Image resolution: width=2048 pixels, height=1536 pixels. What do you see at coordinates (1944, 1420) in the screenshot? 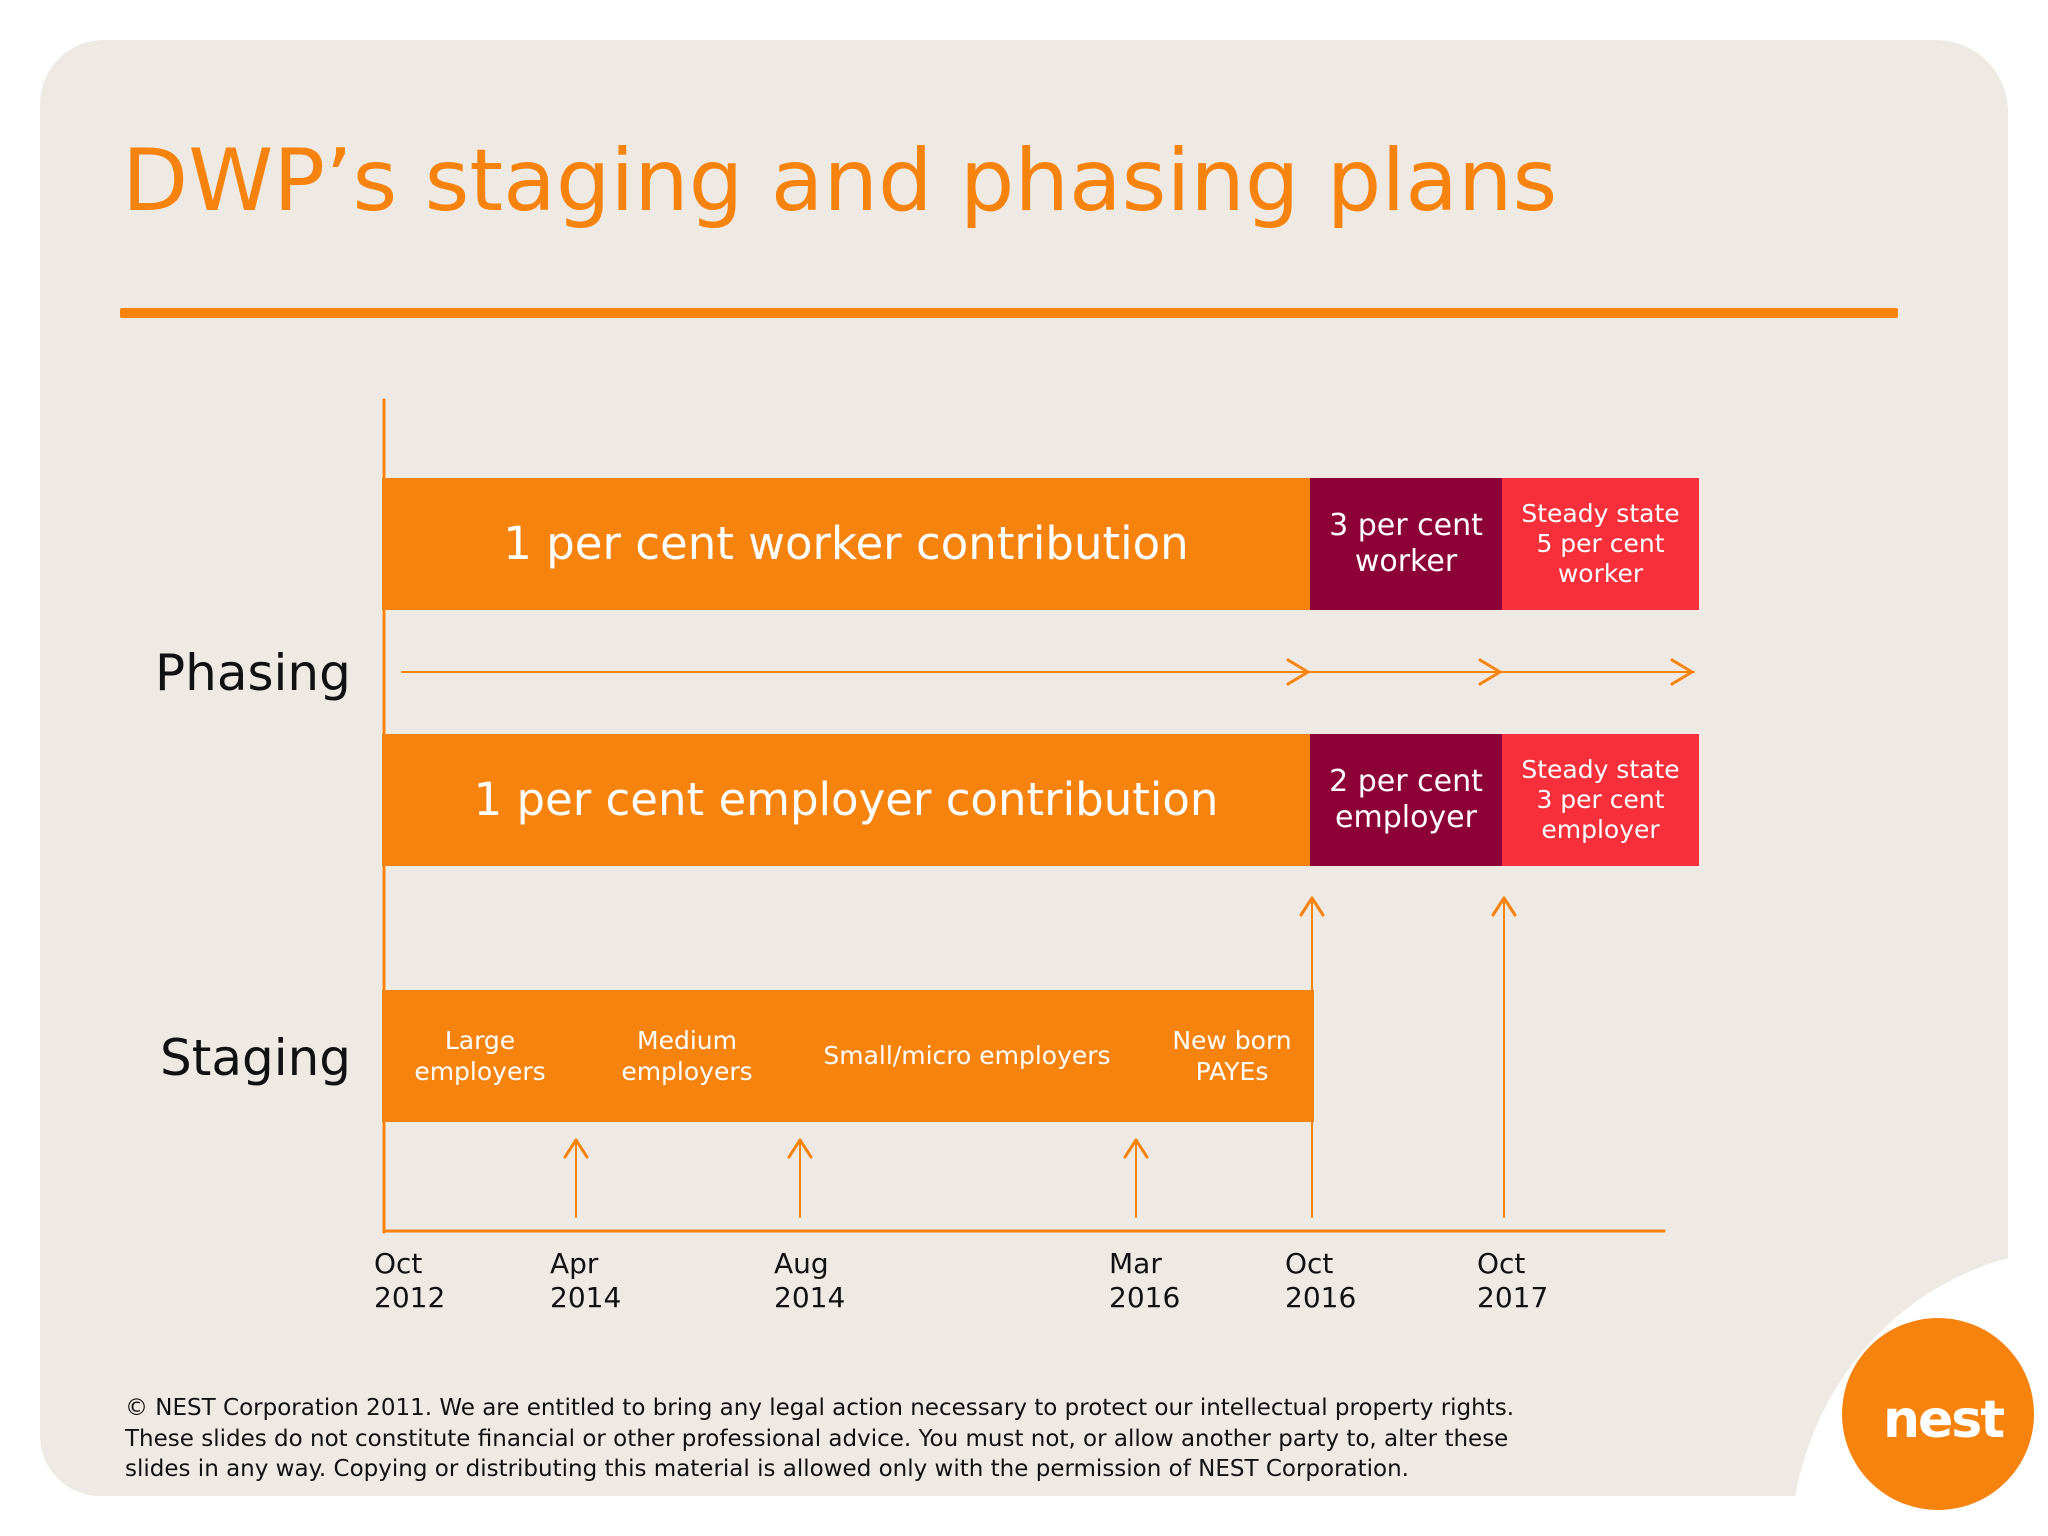
I see `nest-logo: nest` at bounding box center [1944, 1420].